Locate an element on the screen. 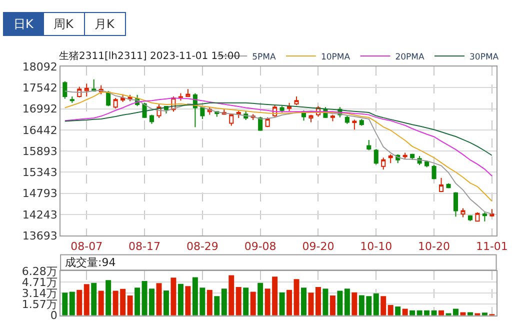 The width and height of the screenshot is (520, 329). y-tick-label: 13693 is located at coordinates (40, 235).